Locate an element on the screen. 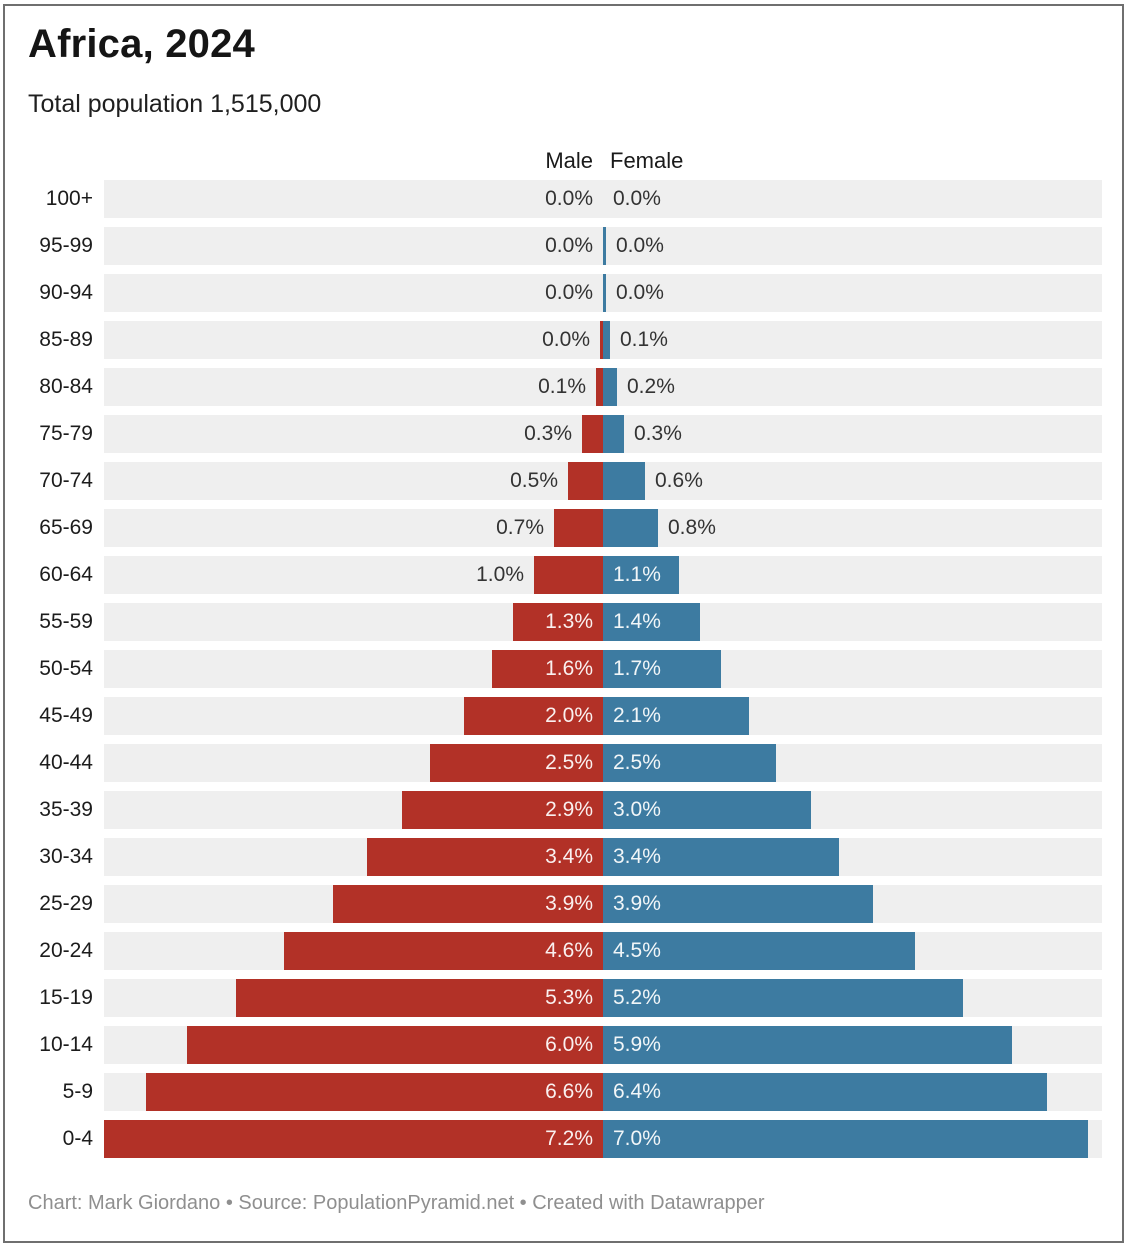  pyramid-row: 5-9 6.6% 6.4% is located at coordinates (565, 1092).